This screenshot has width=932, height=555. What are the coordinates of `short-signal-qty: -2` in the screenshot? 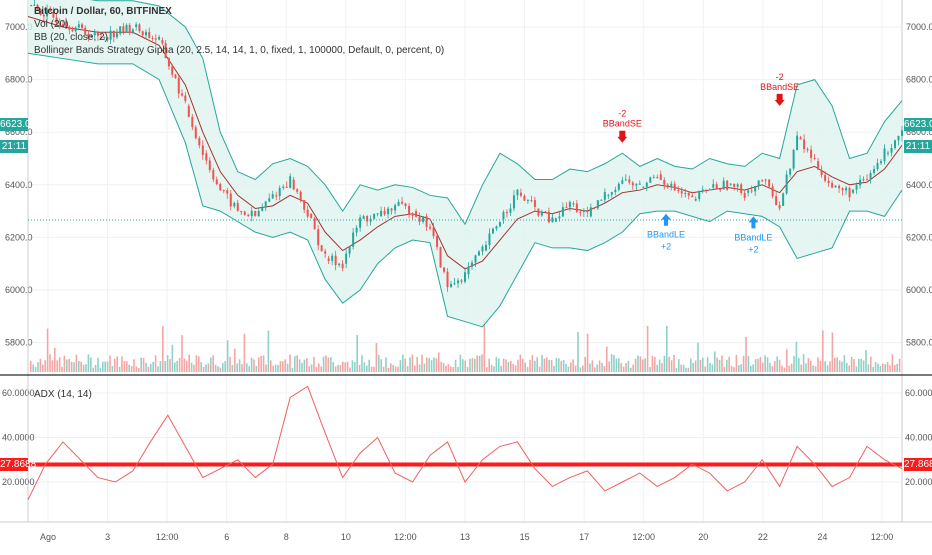 It's located at (622, 114).